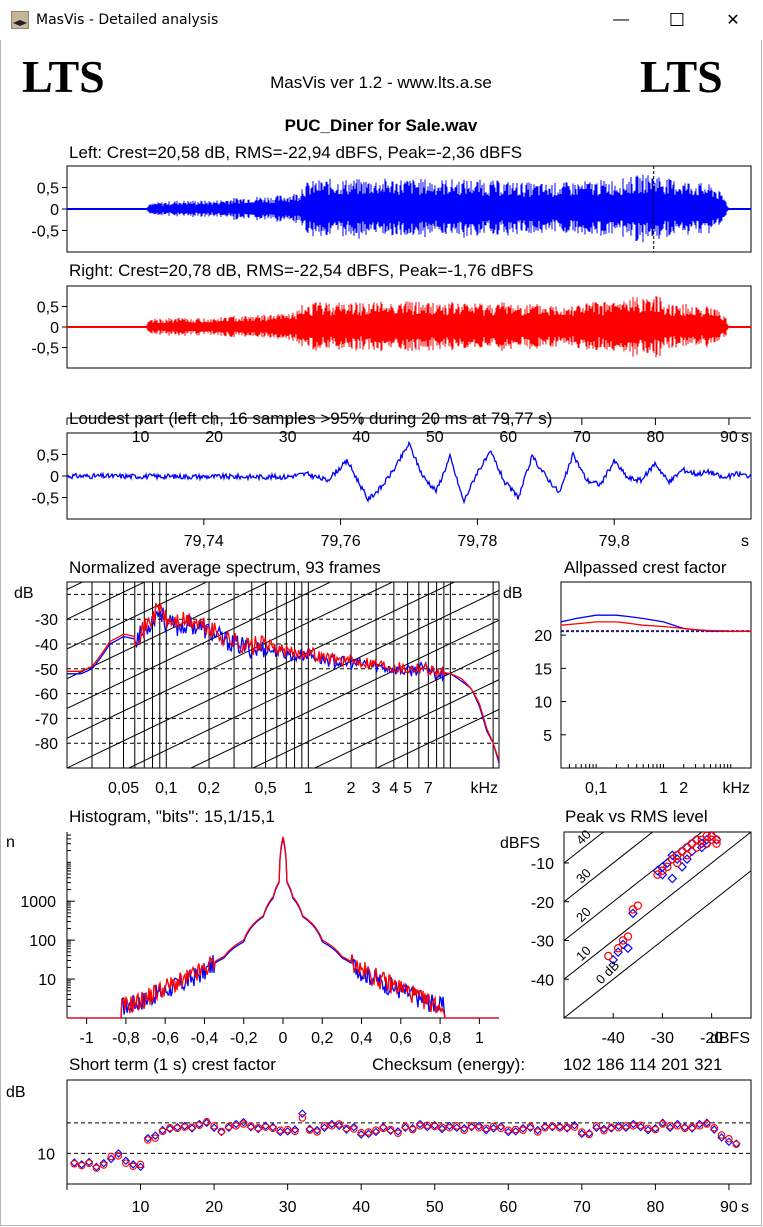 This screenshot has height=1227, width=763. Describe the element at coordinates (662, 1038) in the screenshot. I see `x-tick-label: -30` at that location.